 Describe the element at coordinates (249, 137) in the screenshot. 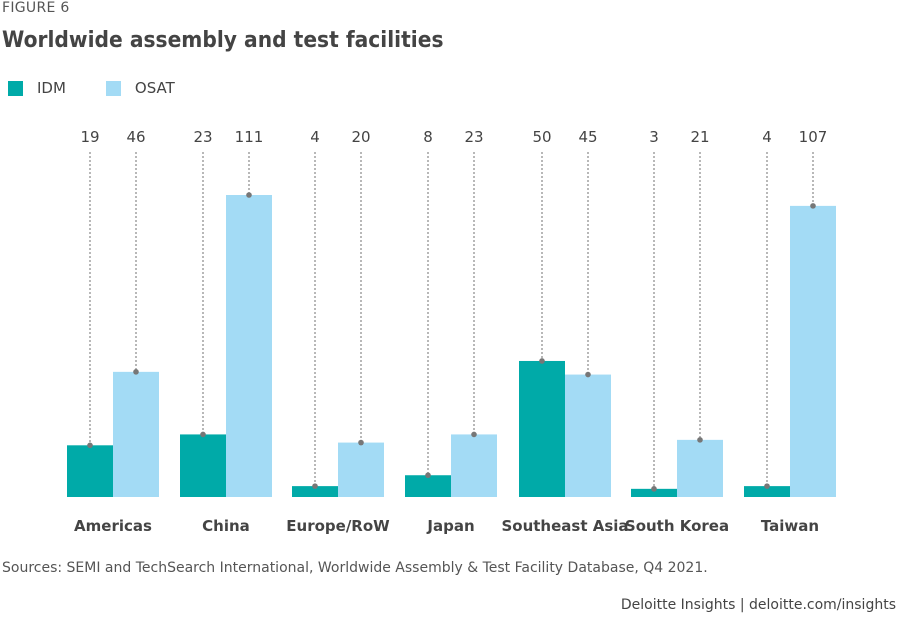

I see `data-label-osat-1: 111` at that location.